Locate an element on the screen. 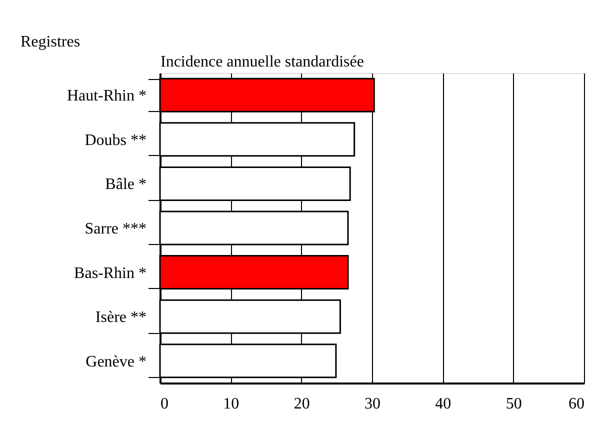 The image size is (602, 432). x-tick-label: 60 is located at coordinates (576, 404).